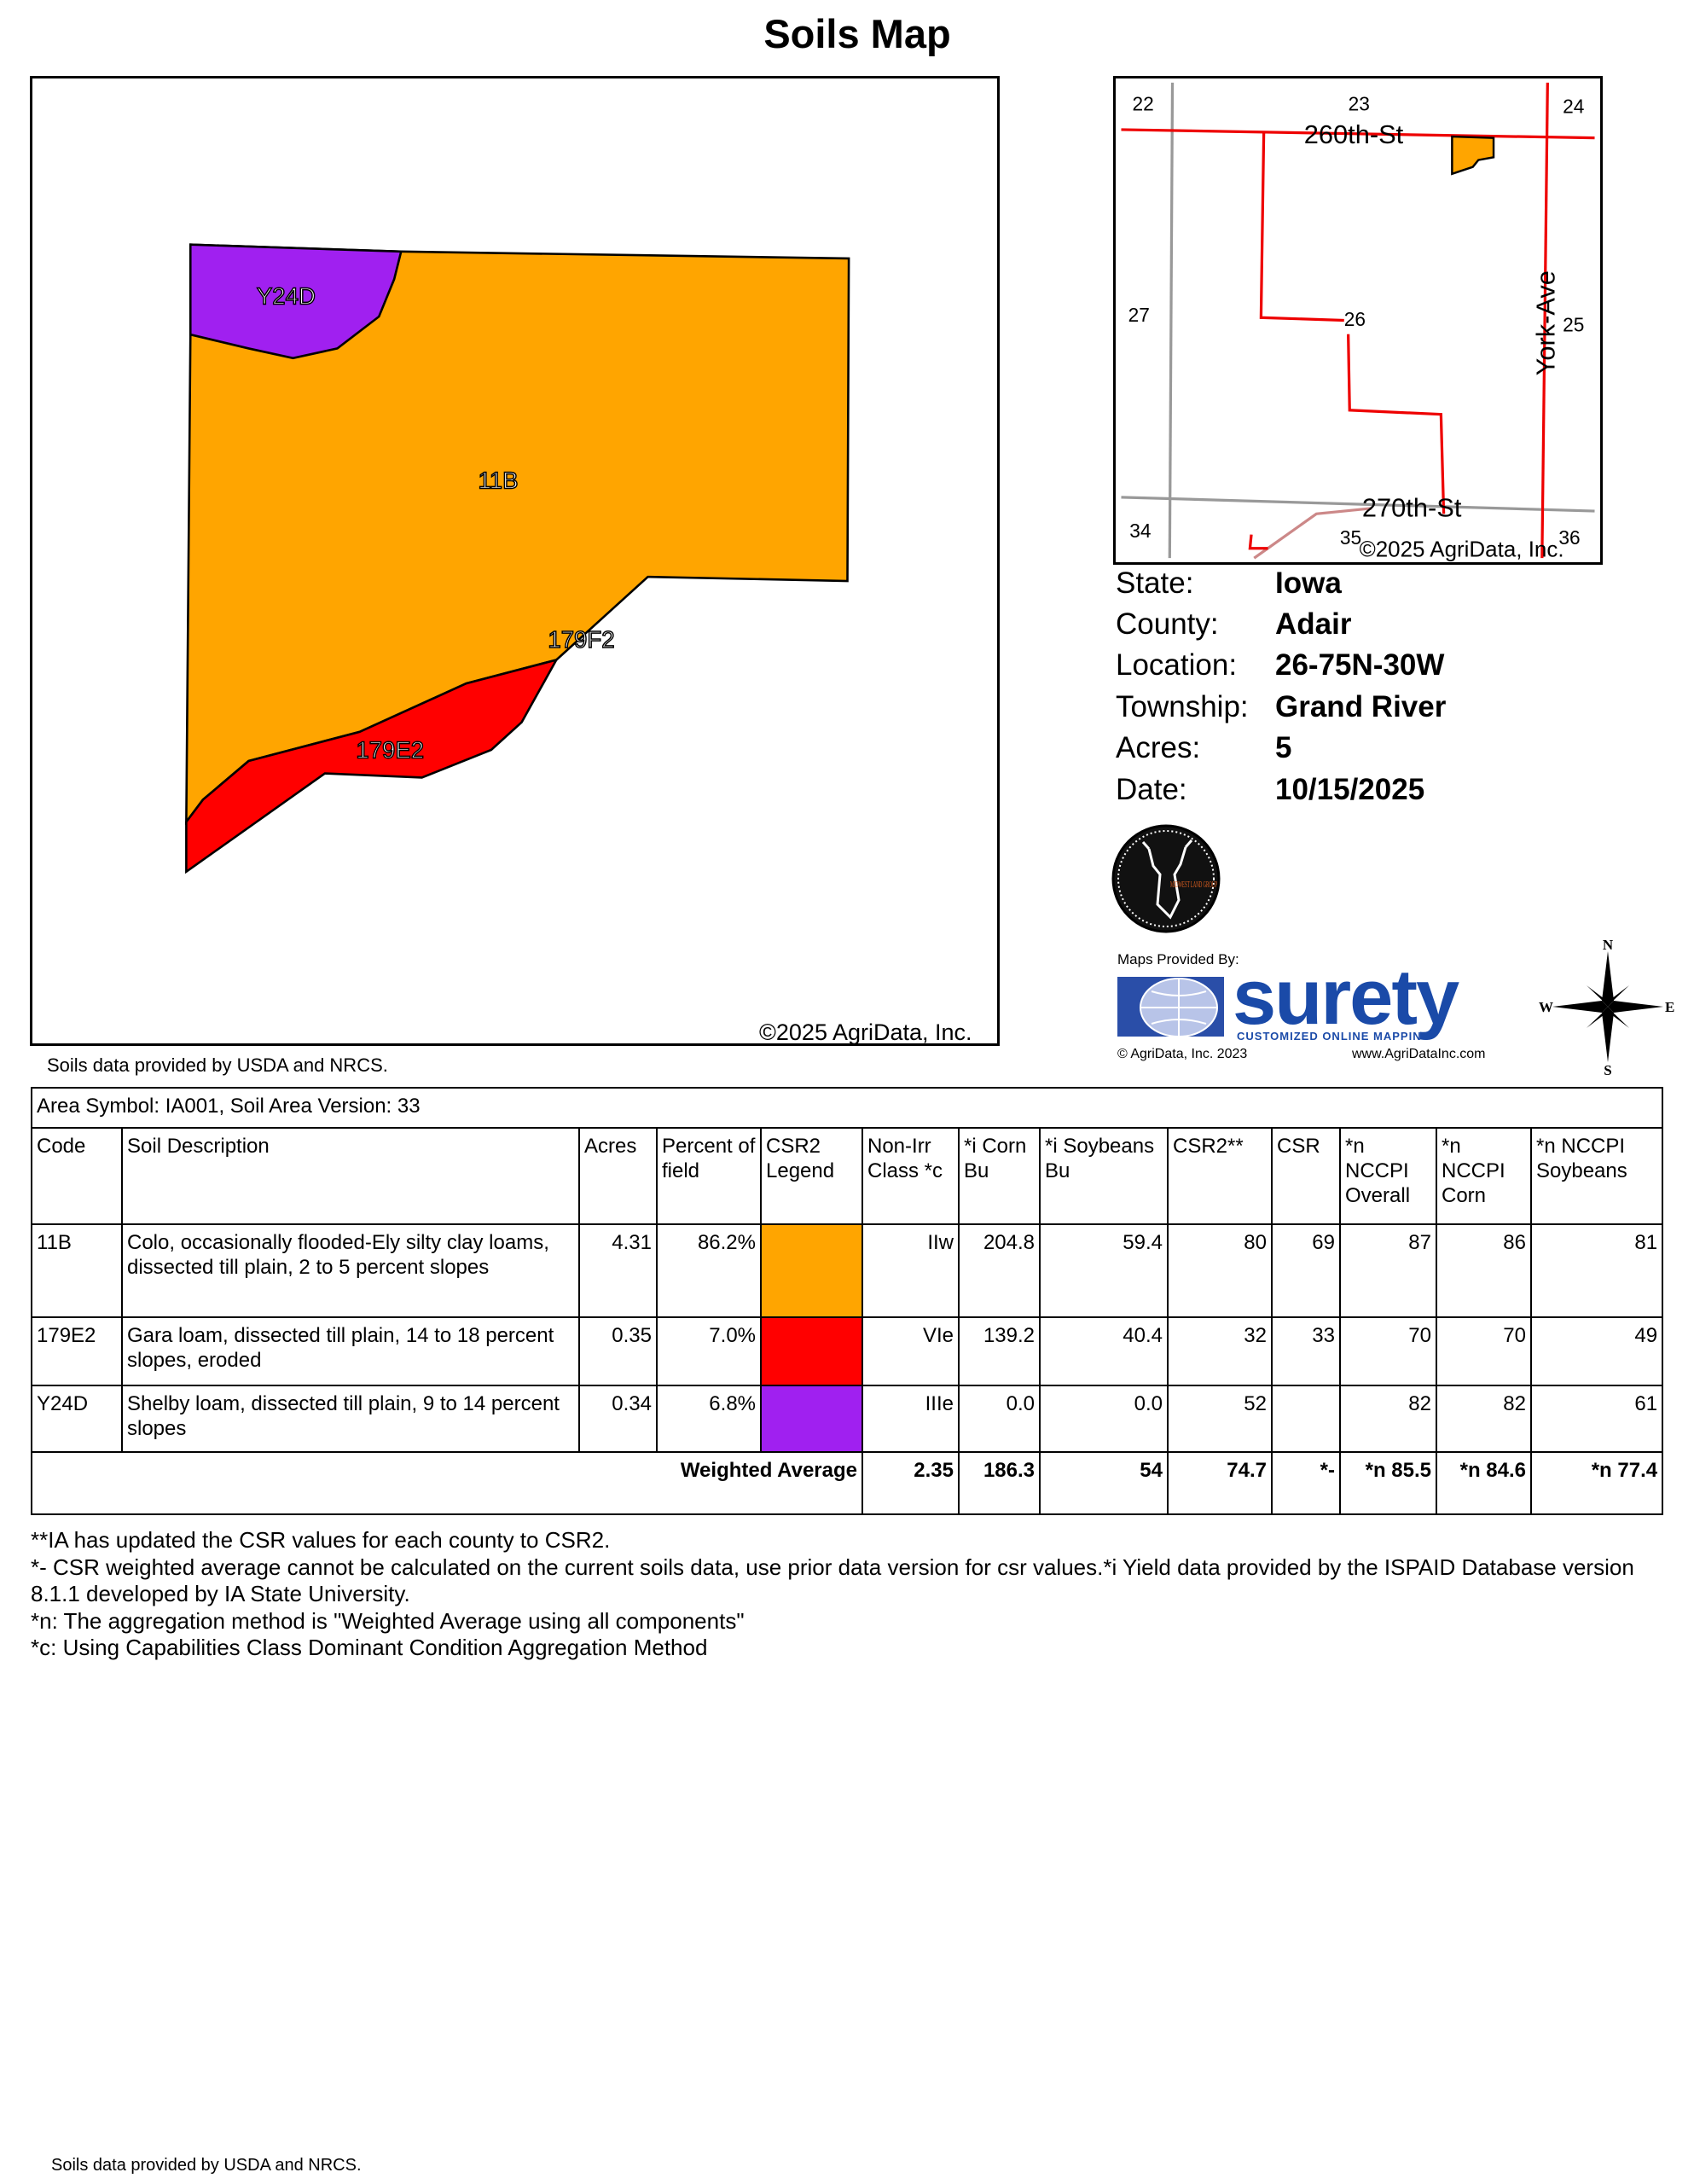  I want to click on nccpi-corn-cell: 70, so click(1484, 1351).